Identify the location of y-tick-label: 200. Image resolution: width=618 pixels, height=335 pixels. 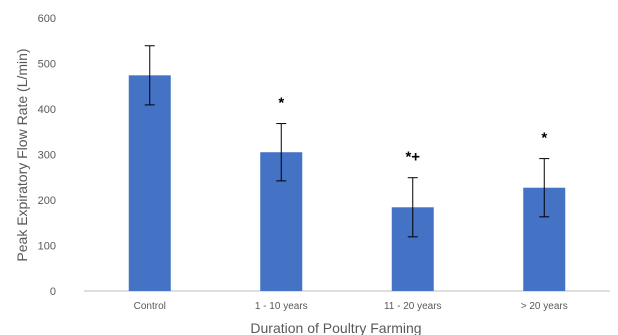
(47, 201).